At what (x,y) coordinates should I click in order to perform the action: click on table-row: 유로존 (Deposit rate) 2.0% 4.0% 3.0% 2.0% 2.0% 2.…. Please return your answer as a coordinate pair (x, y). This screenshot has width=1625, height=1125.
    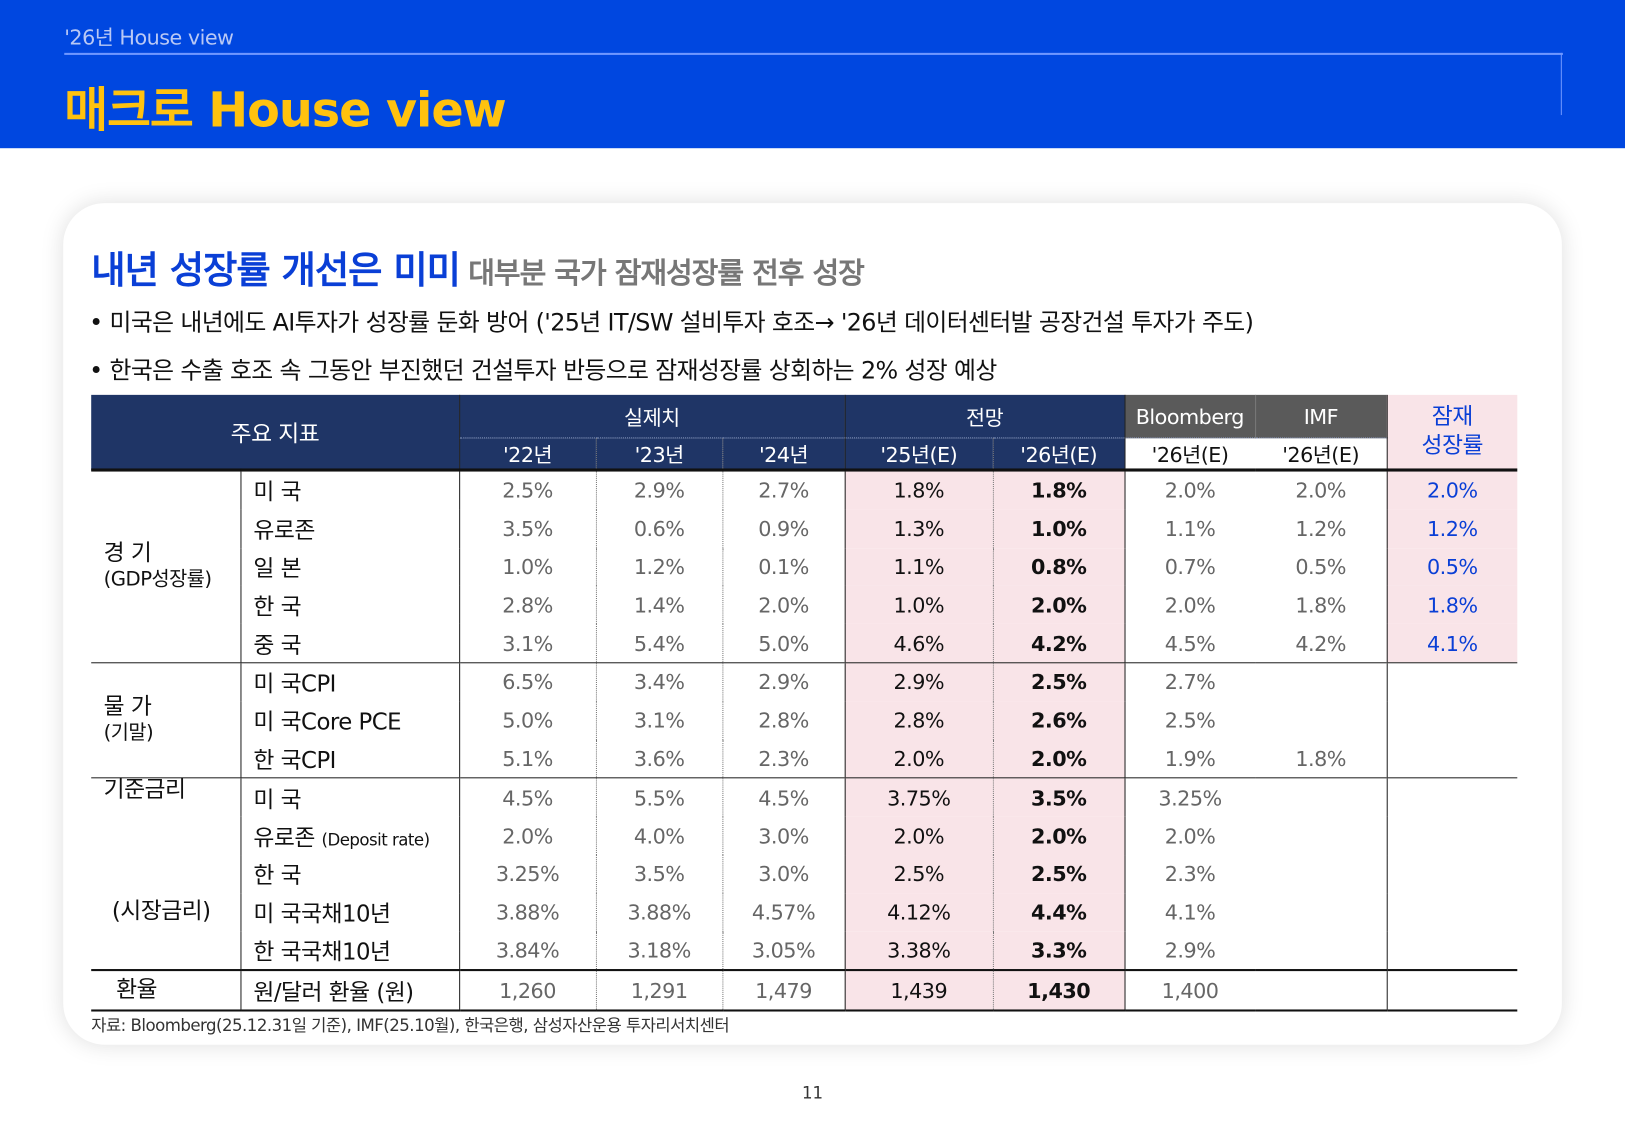
    Looking at the image, I should click on (804, 835).